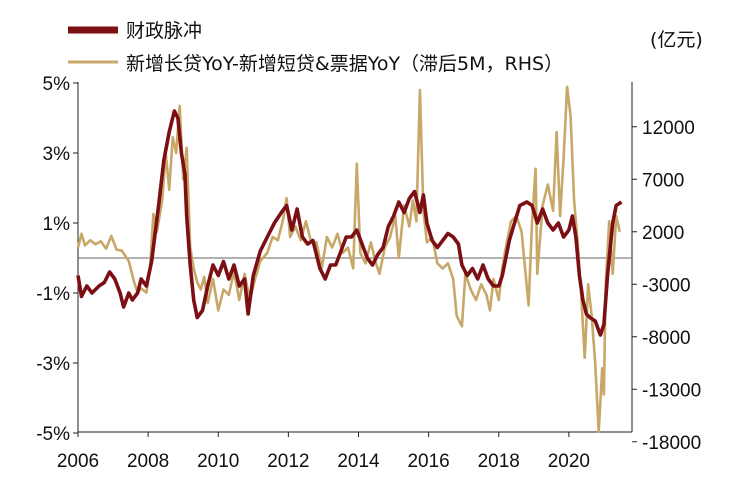 Image resolution: width=747 pixels, height=494 pixels. What do you see at coordinates (164, 31) in the screenshot?
I see `legend-label-fiscal: 财政脉冲` at bounding box center [164, 31].